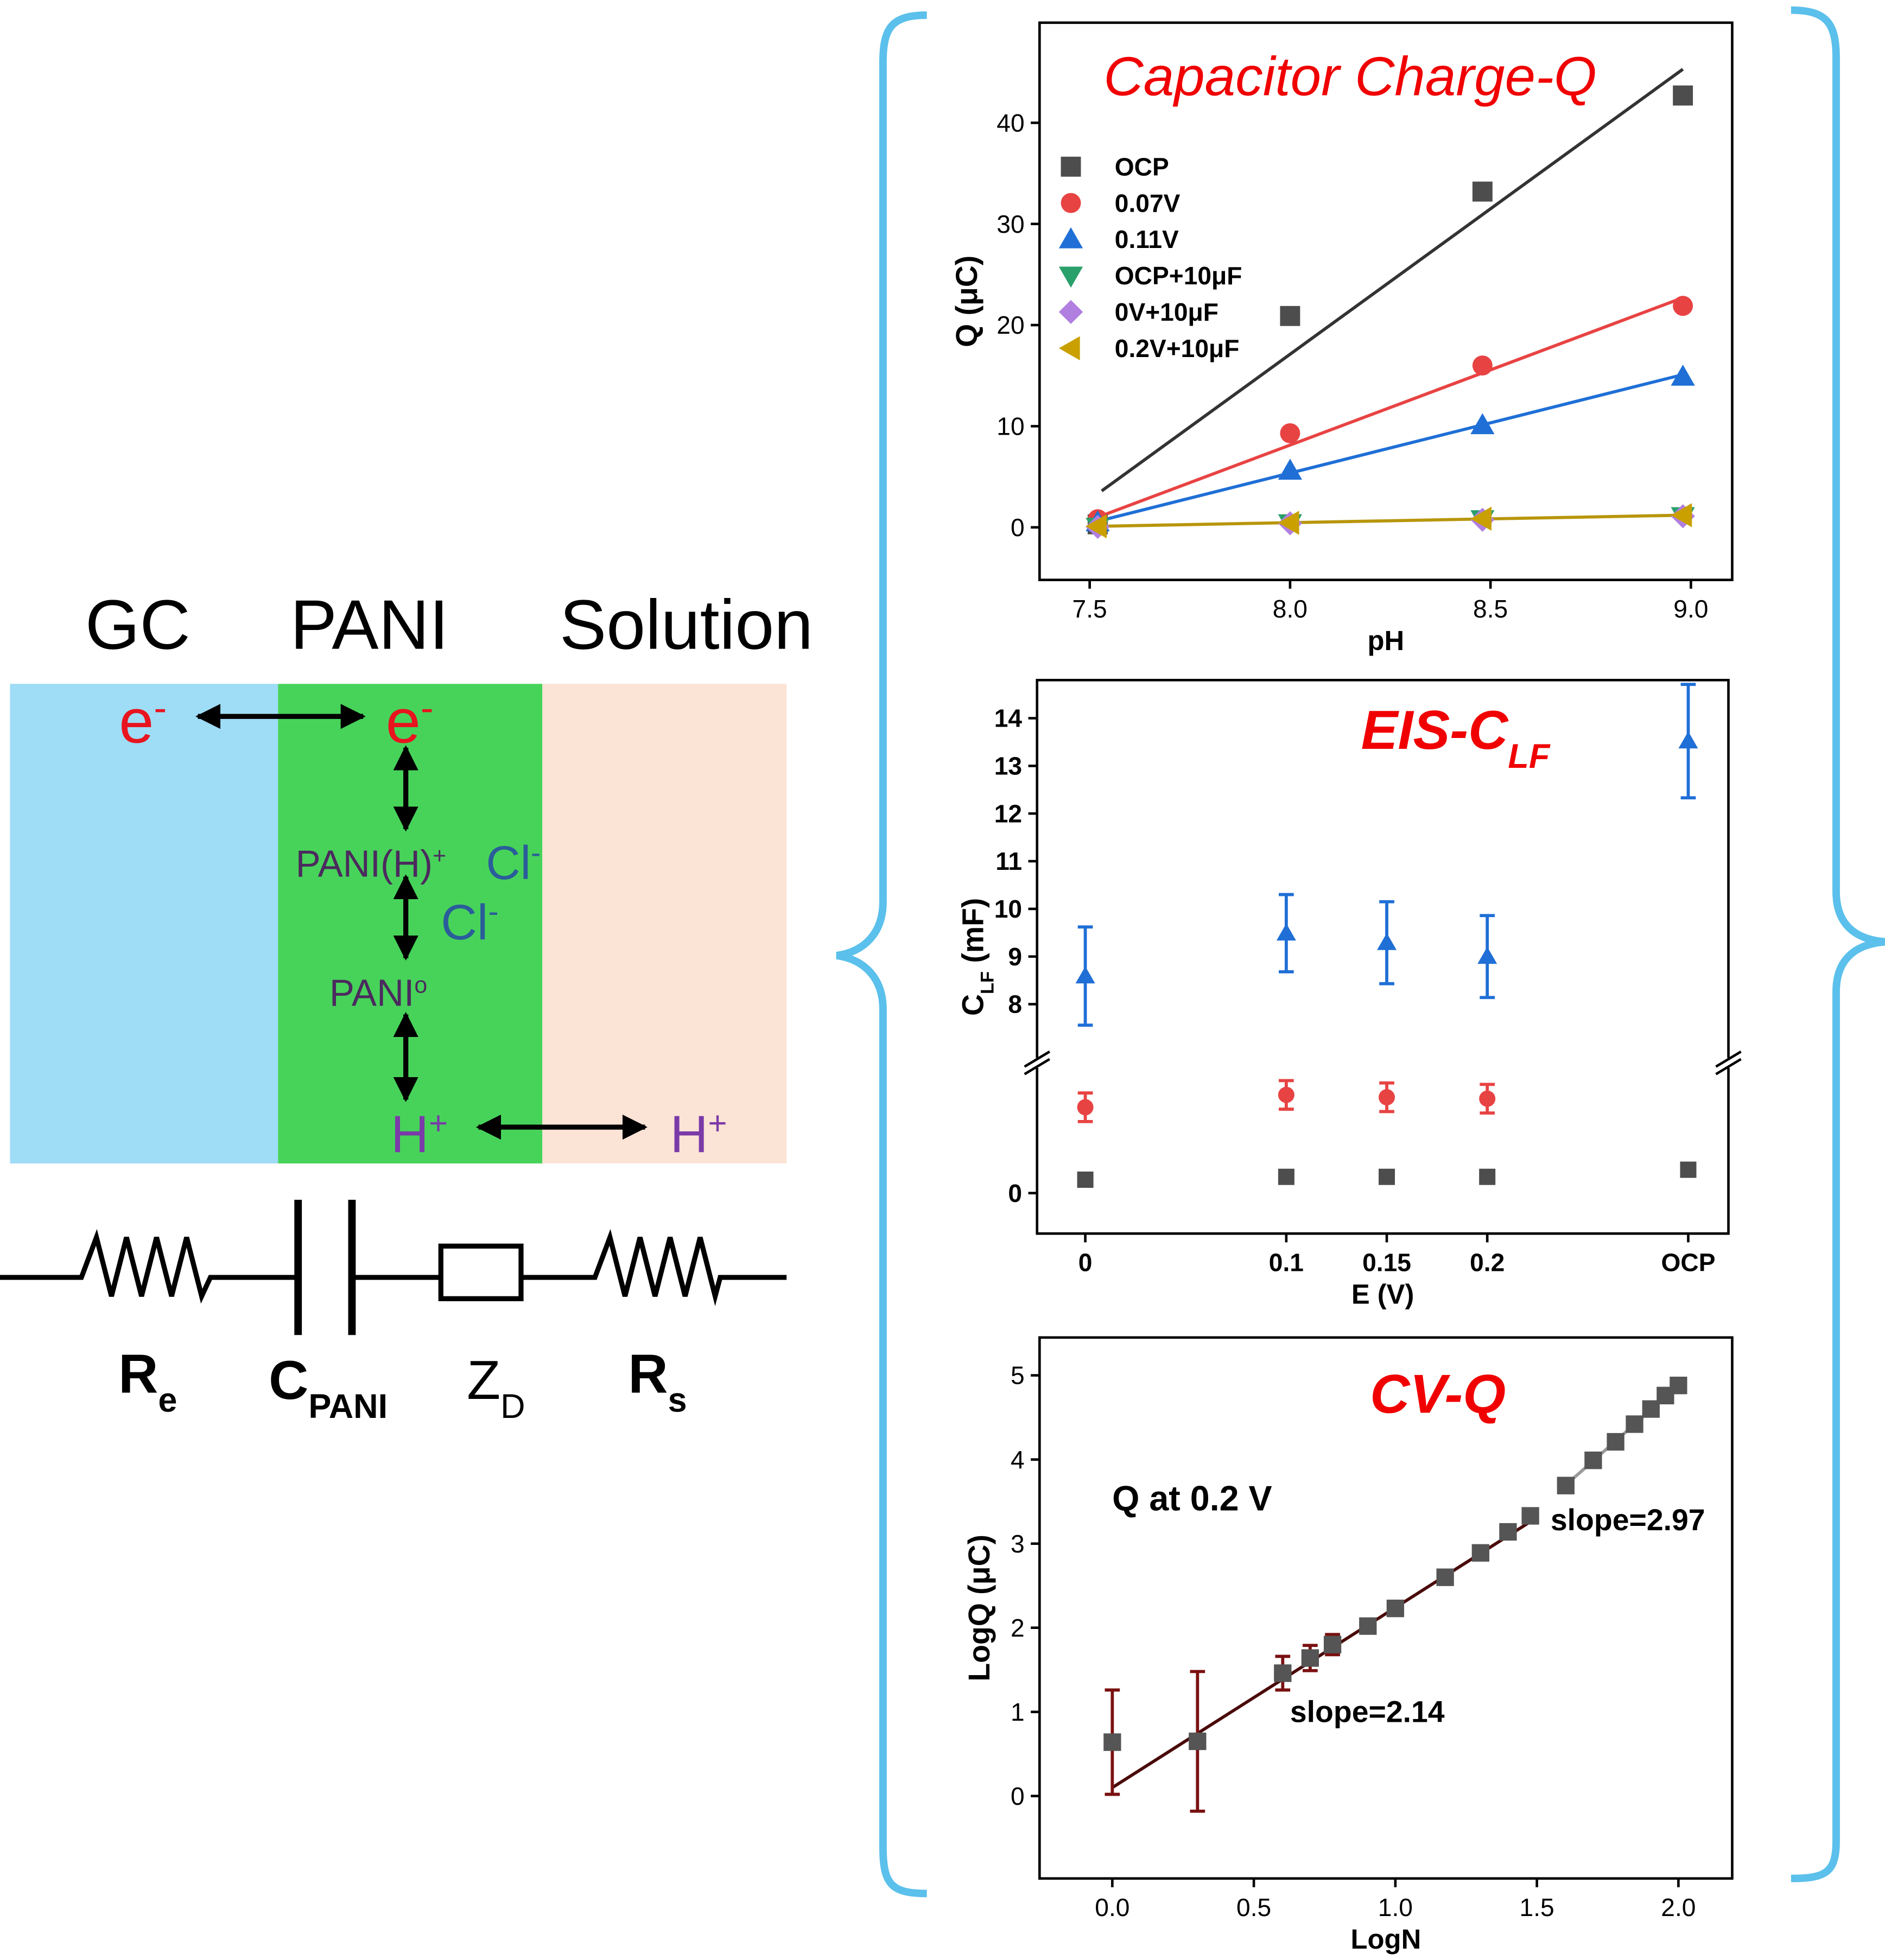 This screenshot has height=1960, width=1885. What do you see at coordinates (1435, 730) in the screenshot?
I see `chart-title-part: EIS-C` at bounding box center [1435, 730].